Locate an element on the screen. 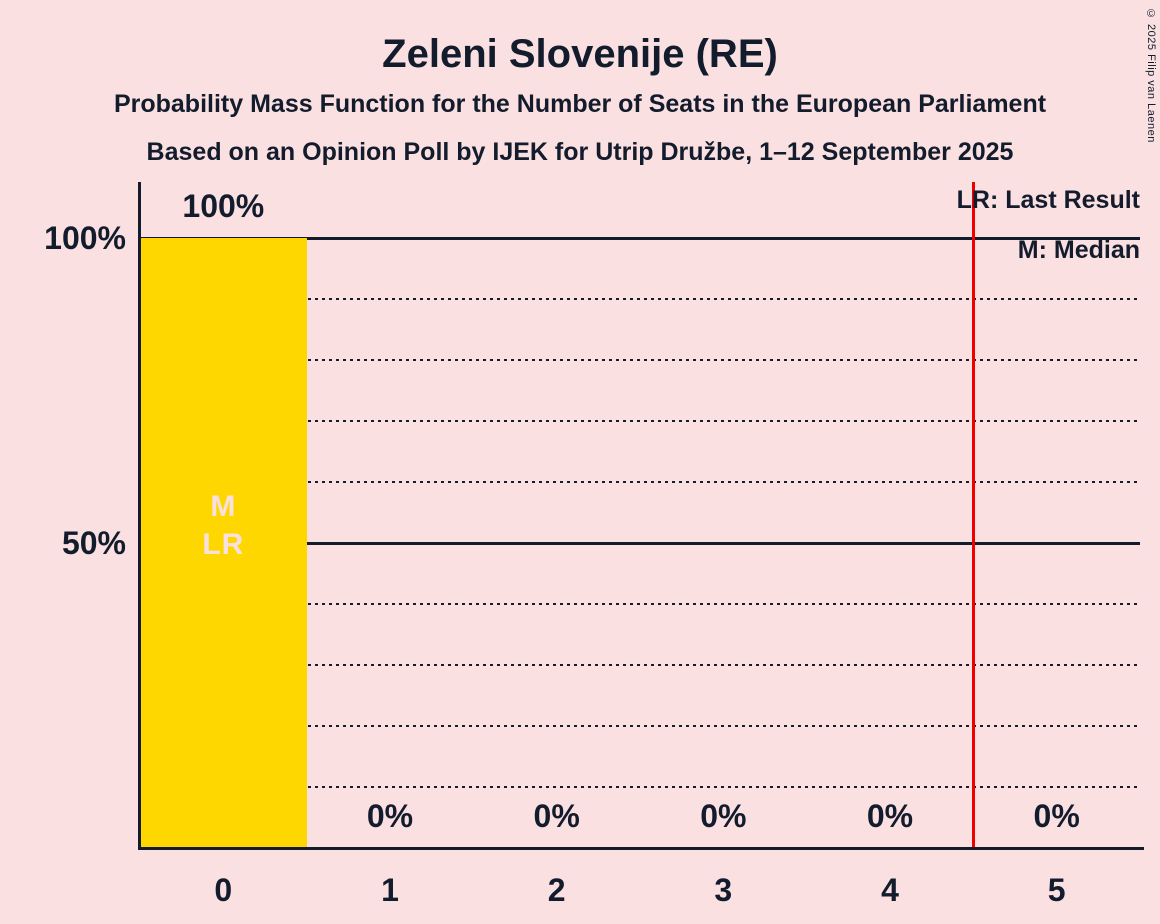  x-axis-label-1: 1 is located at coordinates (390, 890).